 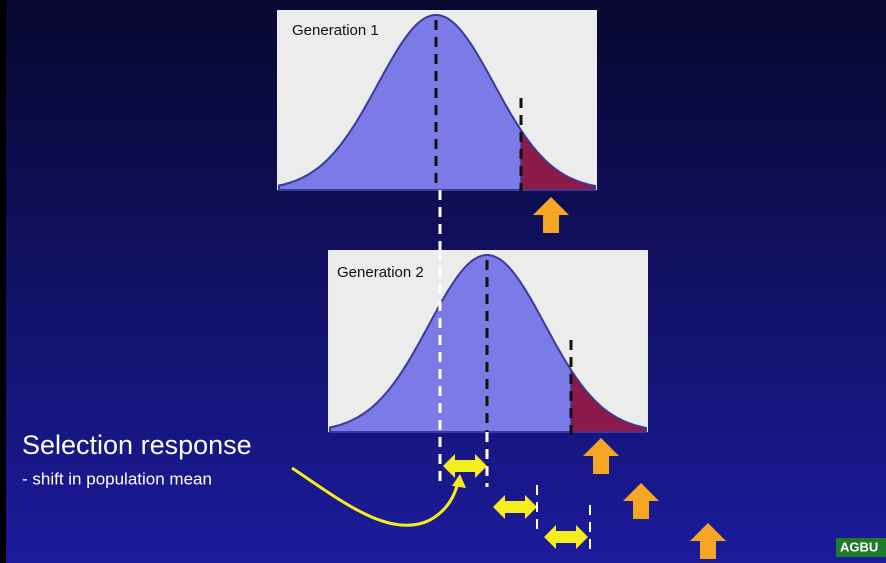 I want to click on pointer, so click(x=375, y=496).